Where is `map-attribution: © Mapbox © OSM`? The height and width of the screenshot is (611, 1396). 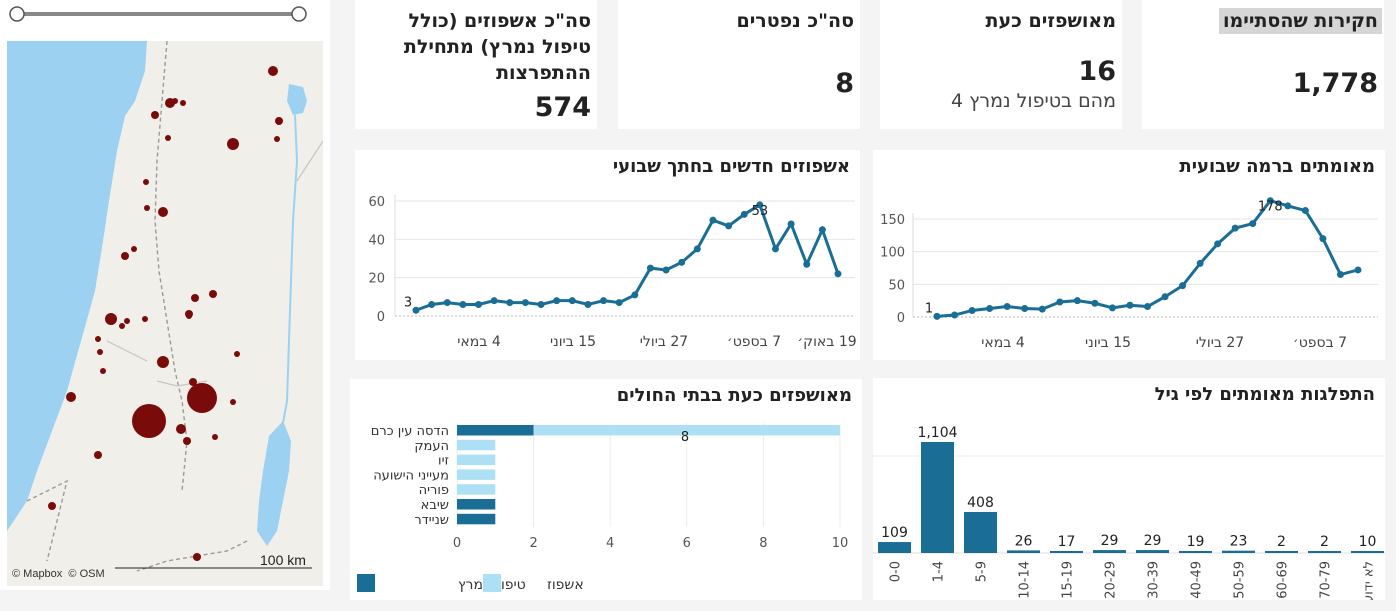 map-attribution: © Mapbox © OSM is located at coordinates (58, 574).